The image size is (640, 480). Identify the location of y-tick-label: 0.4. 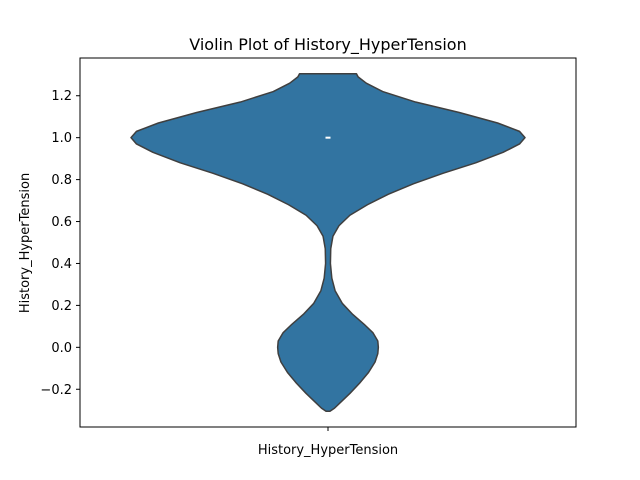
(61, 264).